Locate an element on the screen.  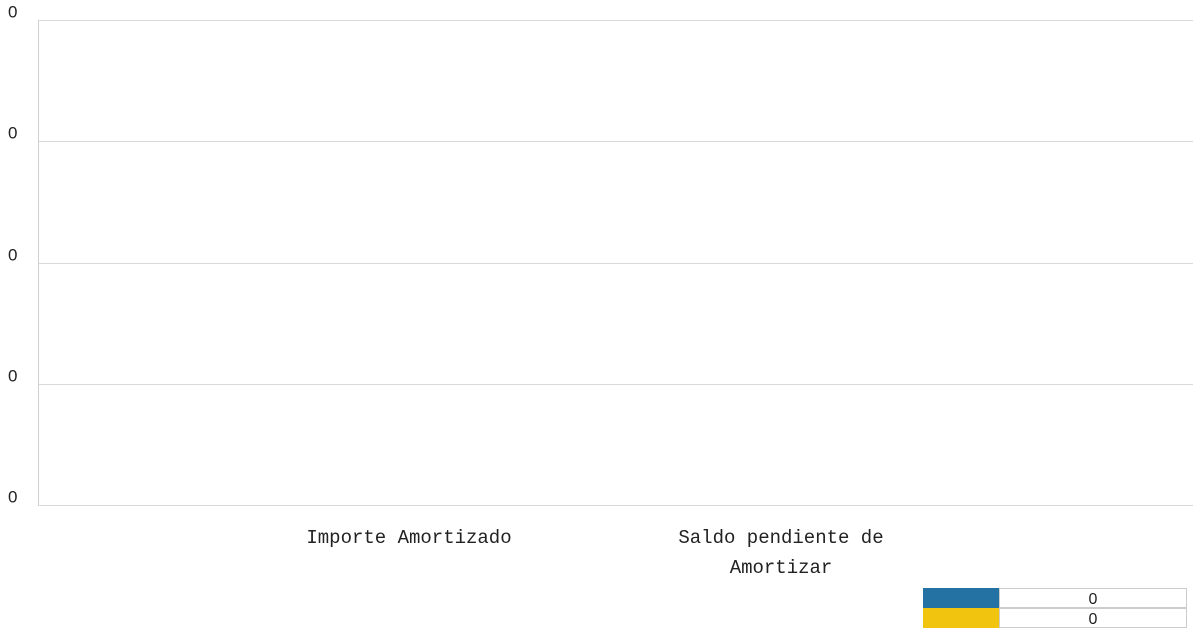
x-tick-label: Saldo pendiente de Amortizar is located at coordinates (780, 553).